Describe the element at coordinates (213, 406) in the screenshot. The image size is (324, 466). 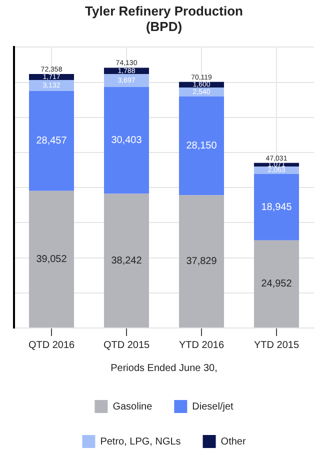
I see `legend-label: Diesel/jet` at that location.